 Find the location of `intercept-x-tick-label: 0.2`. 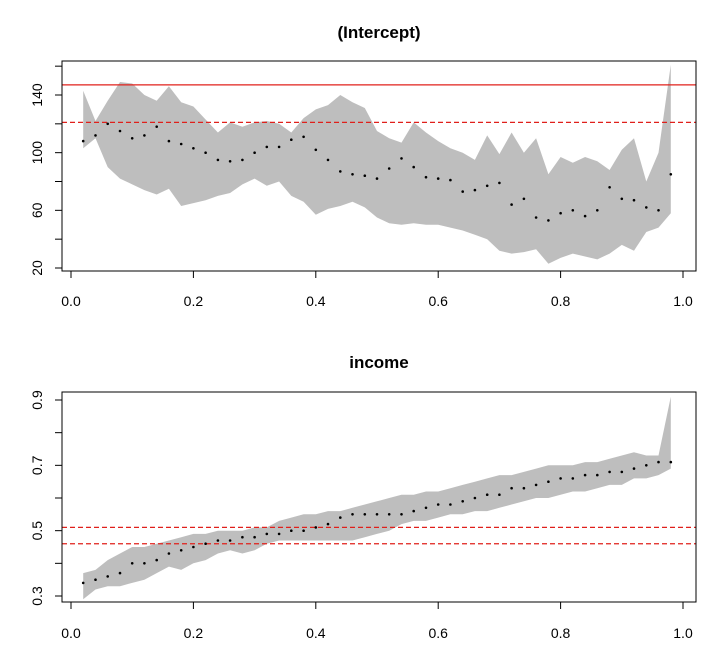

intercept-x-tick-label: 0.2 is located at coordinates (194, 301).